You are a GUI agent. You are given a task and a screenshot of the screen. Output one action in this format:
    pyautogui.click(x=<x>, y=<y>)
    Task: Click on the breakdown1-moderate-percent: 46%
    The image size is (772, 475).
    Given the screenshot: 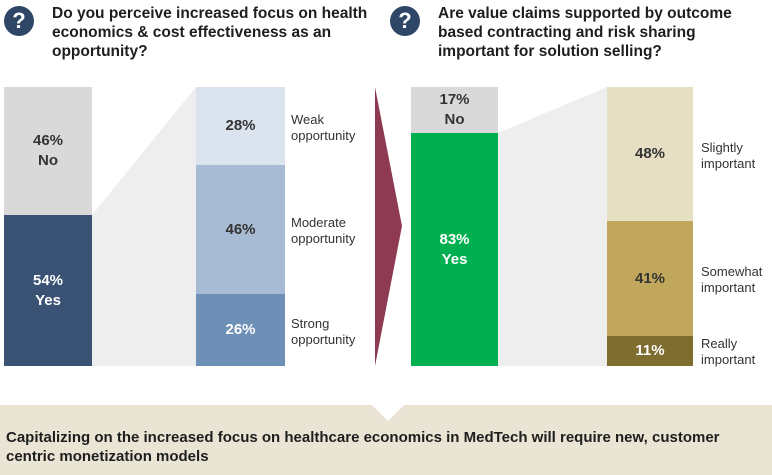 What is the action you would take?
    pyautogui.click(x=240, y=229)
    